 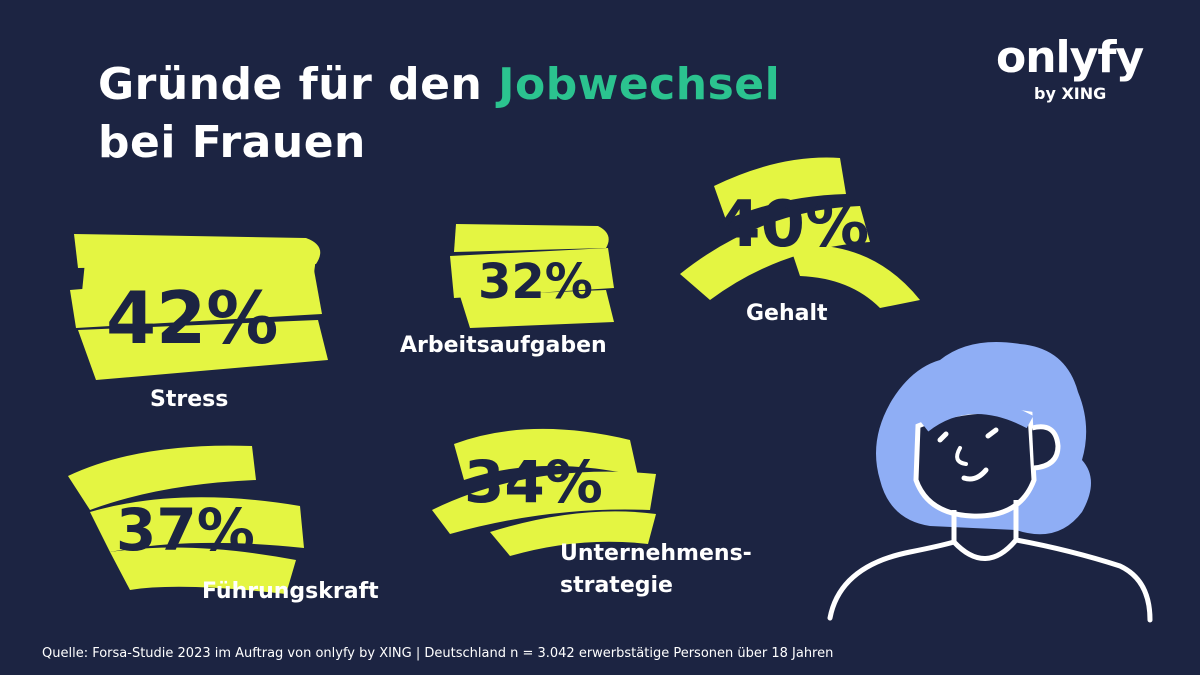 I want to click on title-text: Gründe für den, so click(x=298, y=84).